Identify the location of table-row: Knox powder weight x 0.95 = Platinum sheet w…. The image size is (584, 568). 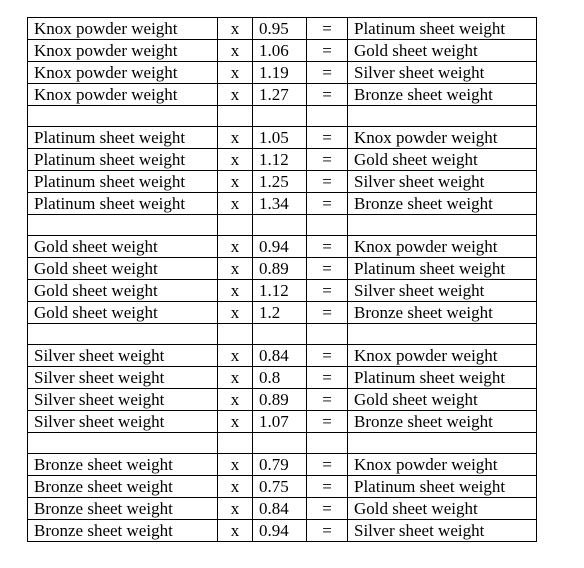
(282, 28).